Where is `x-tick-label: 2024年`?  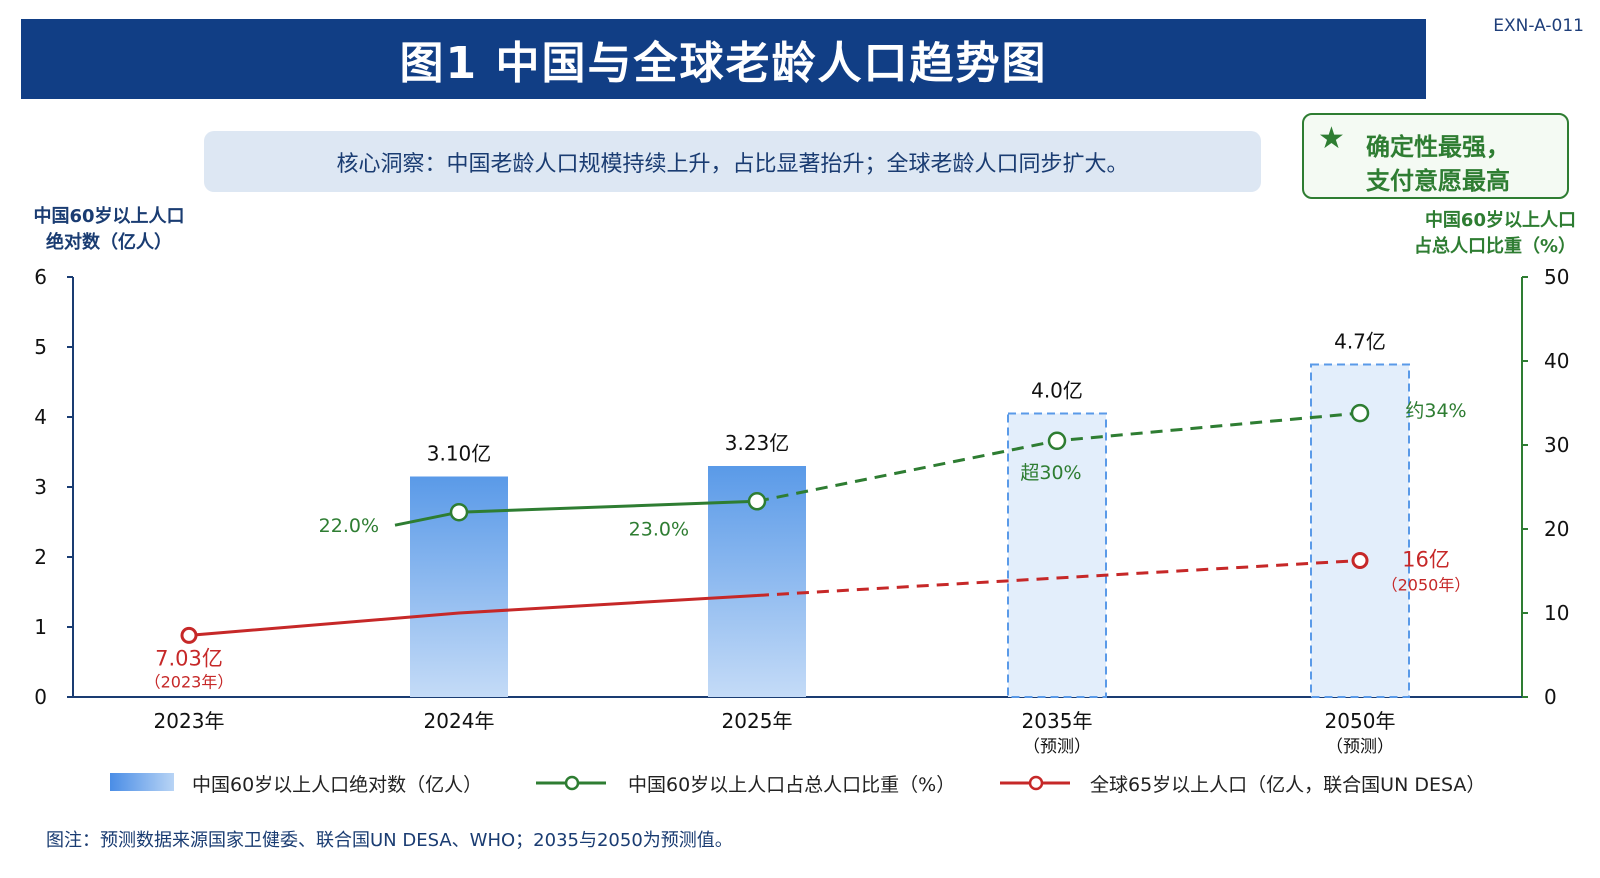 x-tick-label: 2024年 is located at coordinates (459, 721).